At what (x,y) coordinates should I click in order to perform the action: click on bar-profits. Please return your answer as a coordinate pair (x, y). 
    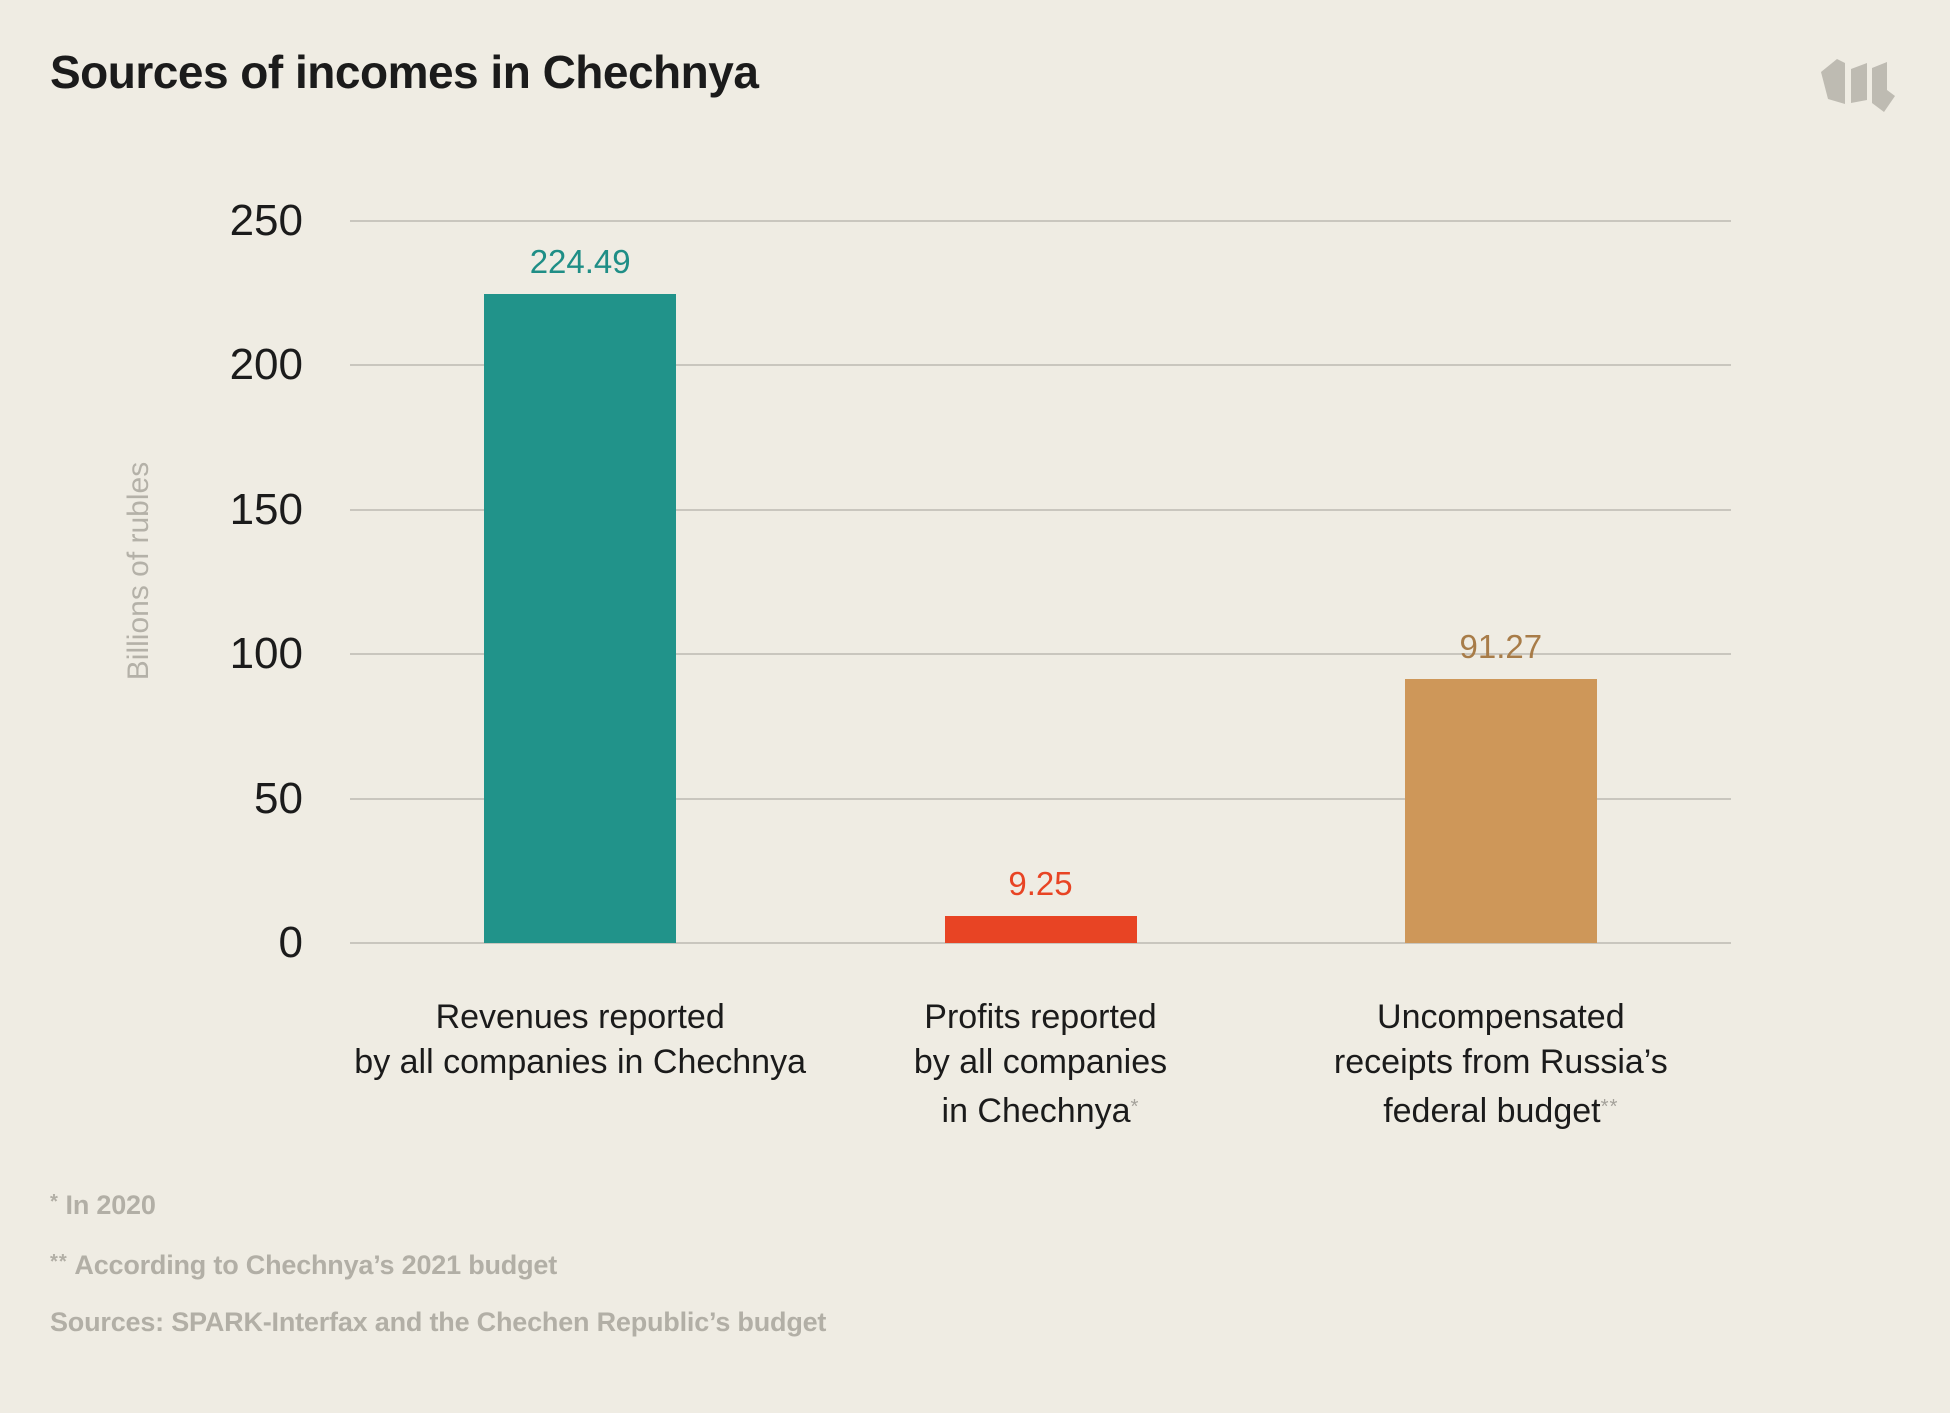
    Looking at the image, I should click on (1040, 929).